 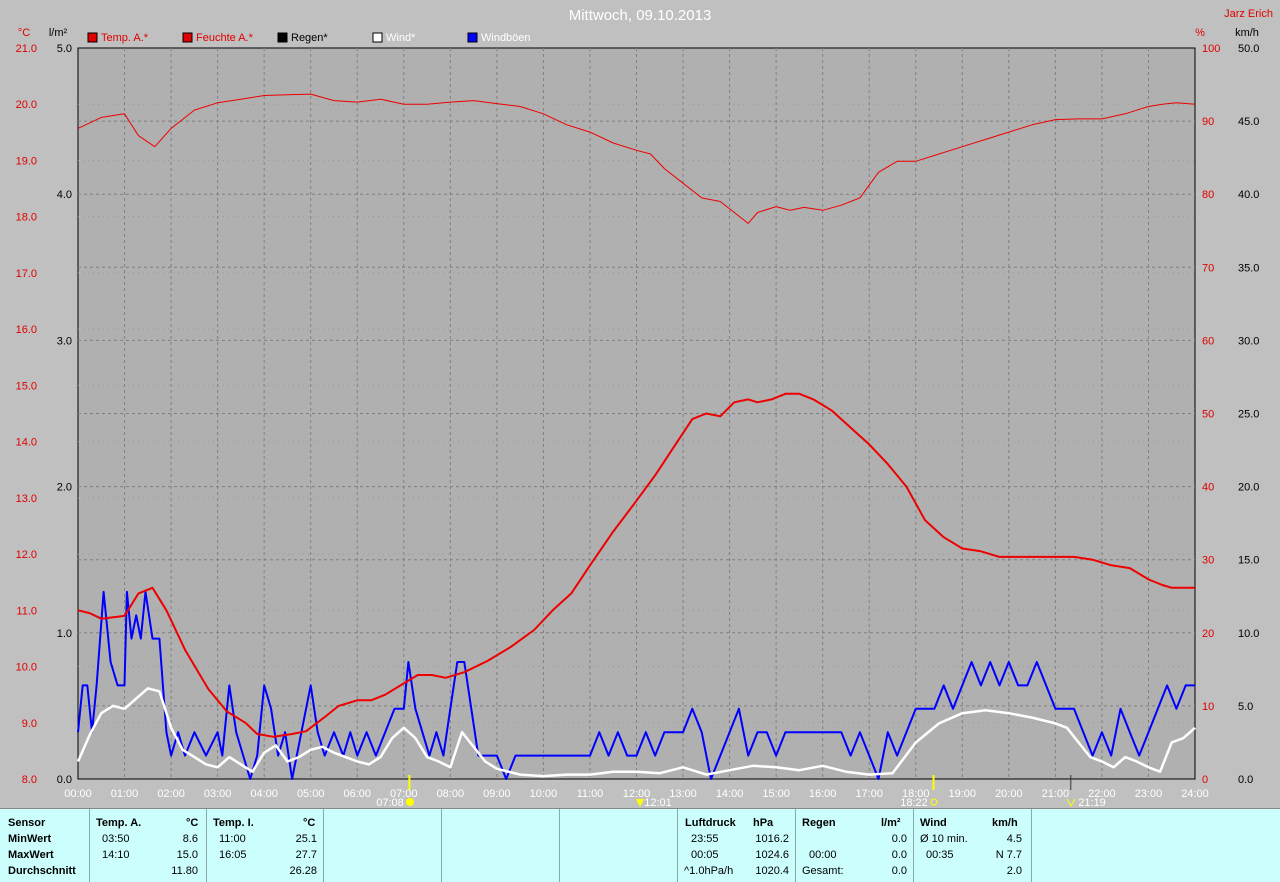 I want to click on legend-swatch-rain, so click(x=282, y=37).